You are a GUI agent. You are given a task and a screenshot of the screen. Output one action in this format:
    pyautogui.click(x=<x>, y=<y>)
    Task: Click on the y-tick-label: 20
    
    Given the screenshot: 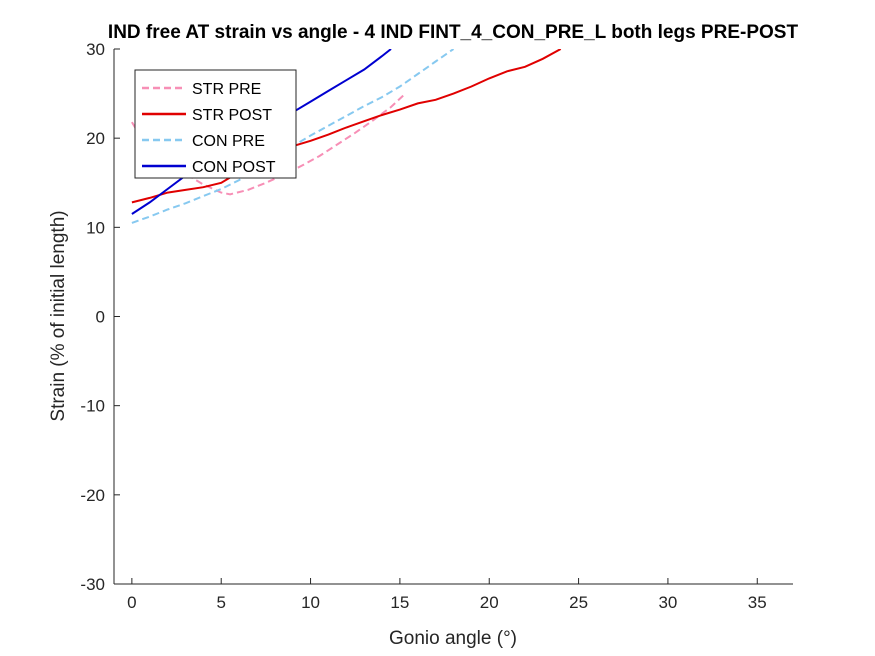 What is the action you would take?
    pyautogui.click(x=95, y=138)
    